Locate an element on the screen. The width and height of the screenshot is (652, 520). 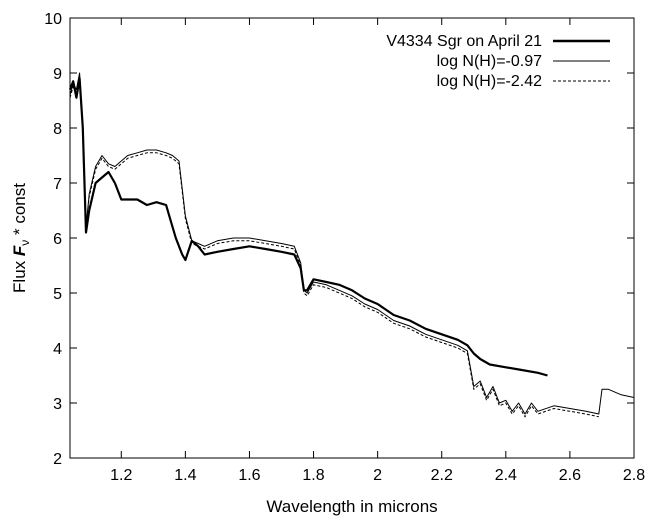
y-axis-label-suffix: * const is located at coordinates (19, 211).